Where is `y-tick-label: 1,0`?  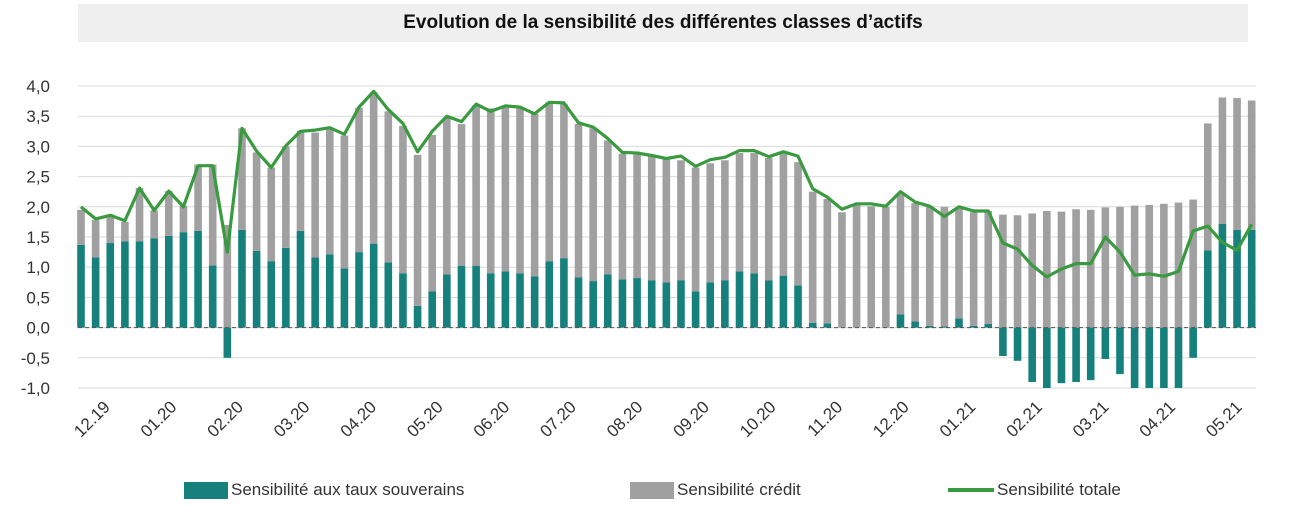 y-tick-label: 1,0 is located at coordinates (38, 267).